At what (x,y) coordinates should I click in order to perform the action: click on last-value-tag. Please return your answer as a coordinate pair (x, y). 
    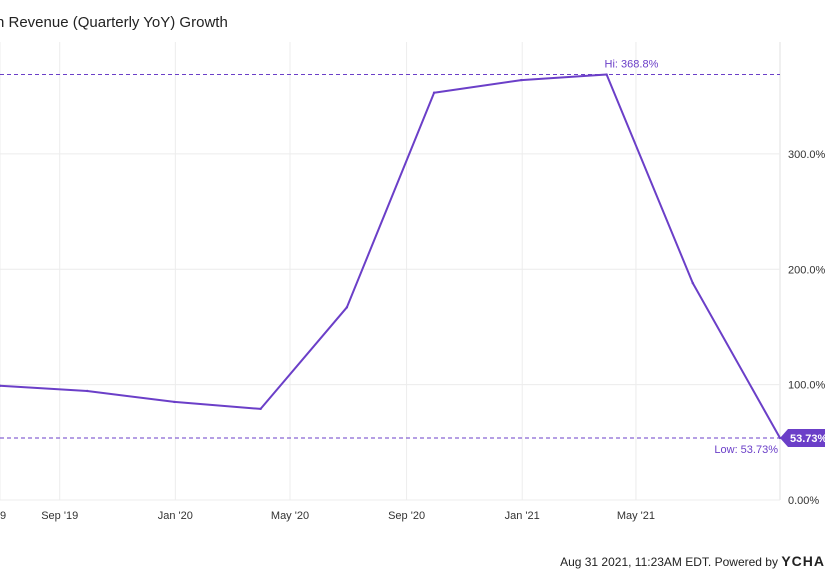
    Looking at the image, I should click on (802, 438).